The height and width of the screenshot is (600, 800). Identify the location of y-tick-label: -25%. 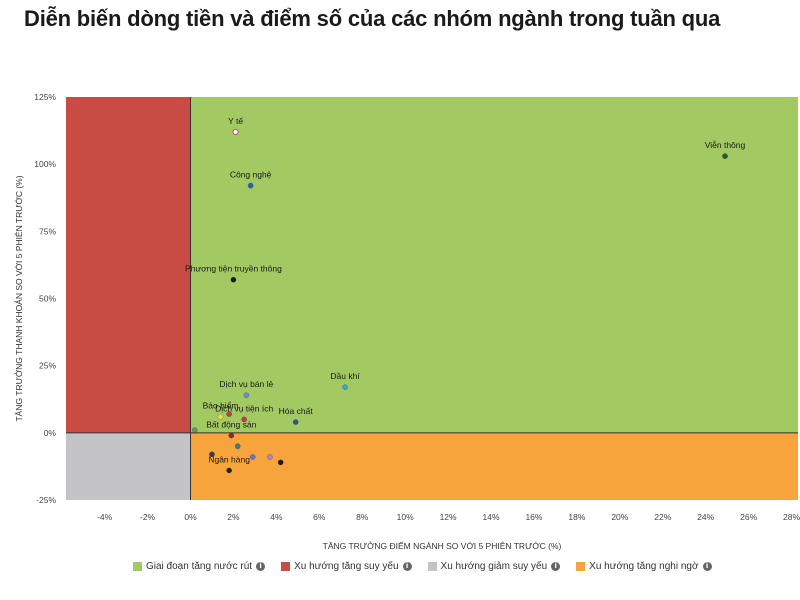
(46, 500).